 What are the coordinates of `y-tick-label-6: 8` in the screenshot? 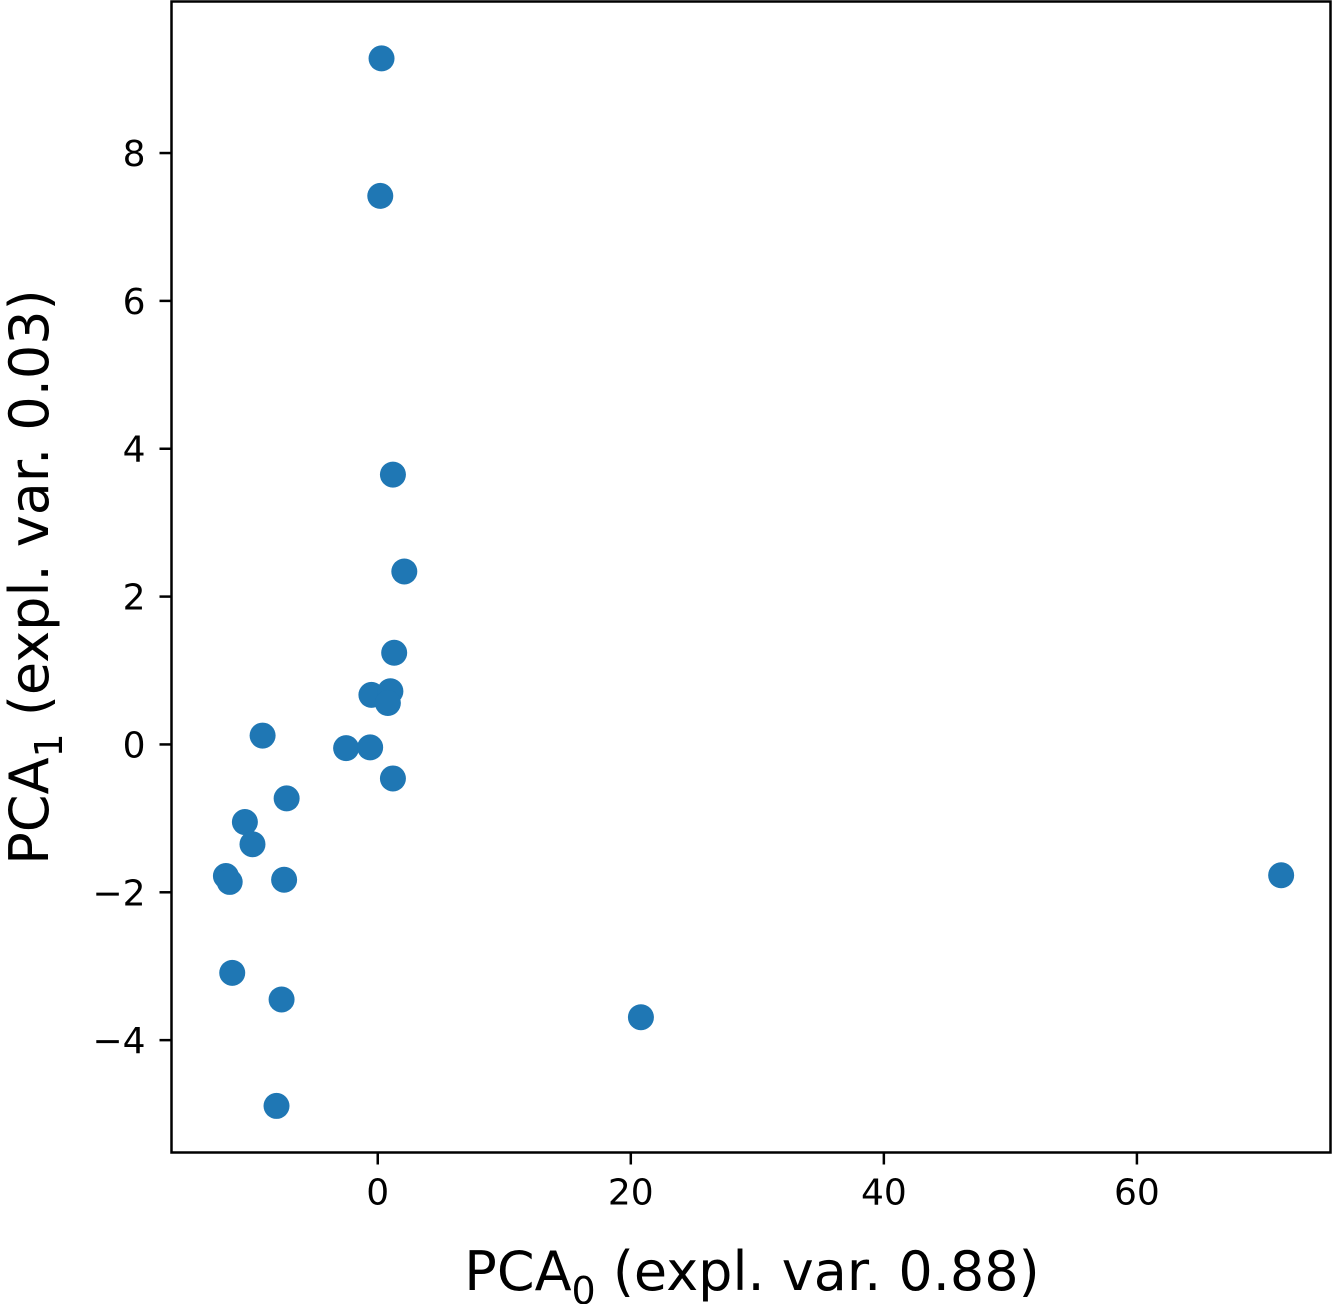 It's located at (134, 154).